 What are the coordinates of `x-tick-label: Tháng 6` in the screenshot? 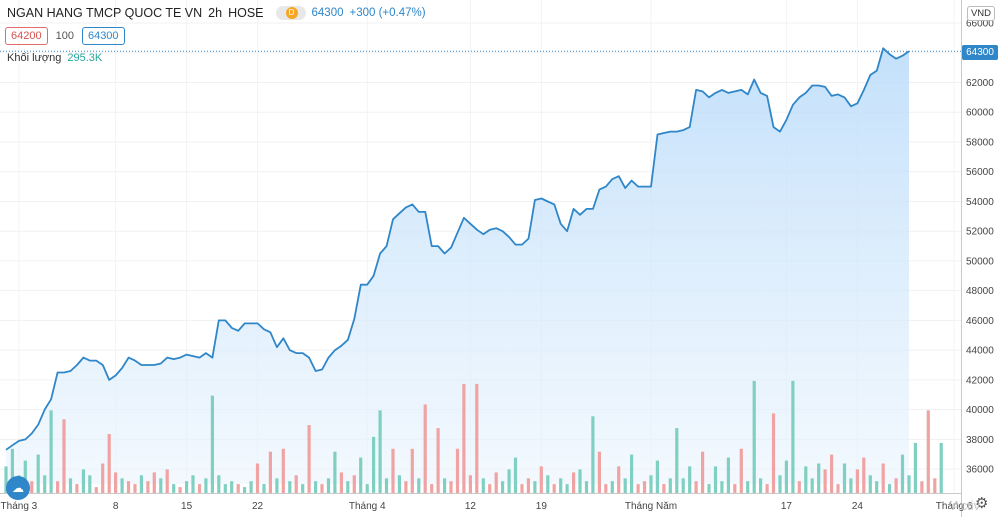 It's located at (954, 506).